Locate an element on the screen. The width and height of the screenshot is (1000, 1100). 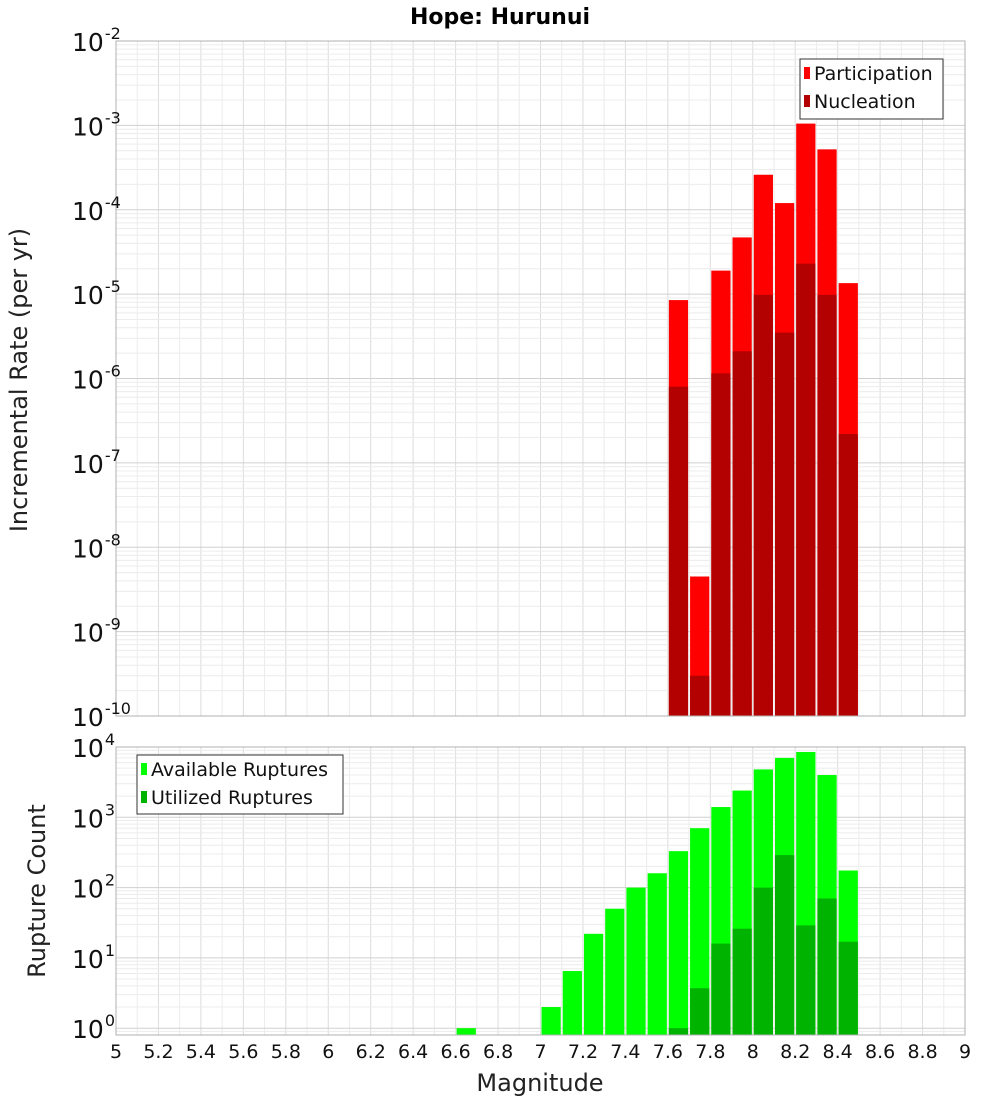
x-tick-label: 6.4 is located at coordinates (413, 1052).